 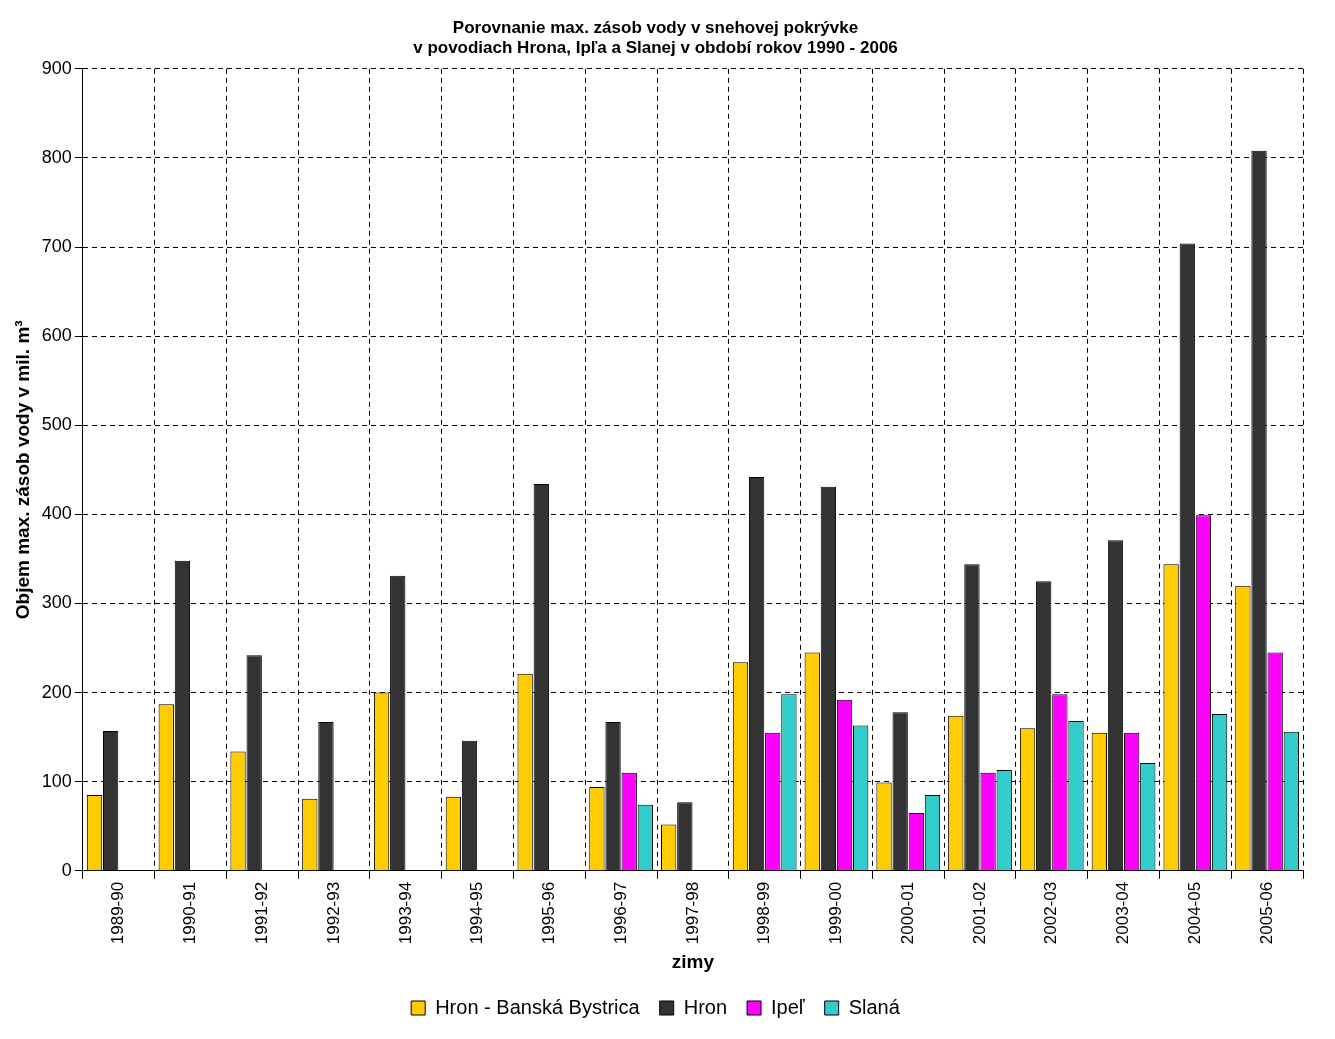 I want to click on y-tick-label: 100, so click(x=56, y=780).